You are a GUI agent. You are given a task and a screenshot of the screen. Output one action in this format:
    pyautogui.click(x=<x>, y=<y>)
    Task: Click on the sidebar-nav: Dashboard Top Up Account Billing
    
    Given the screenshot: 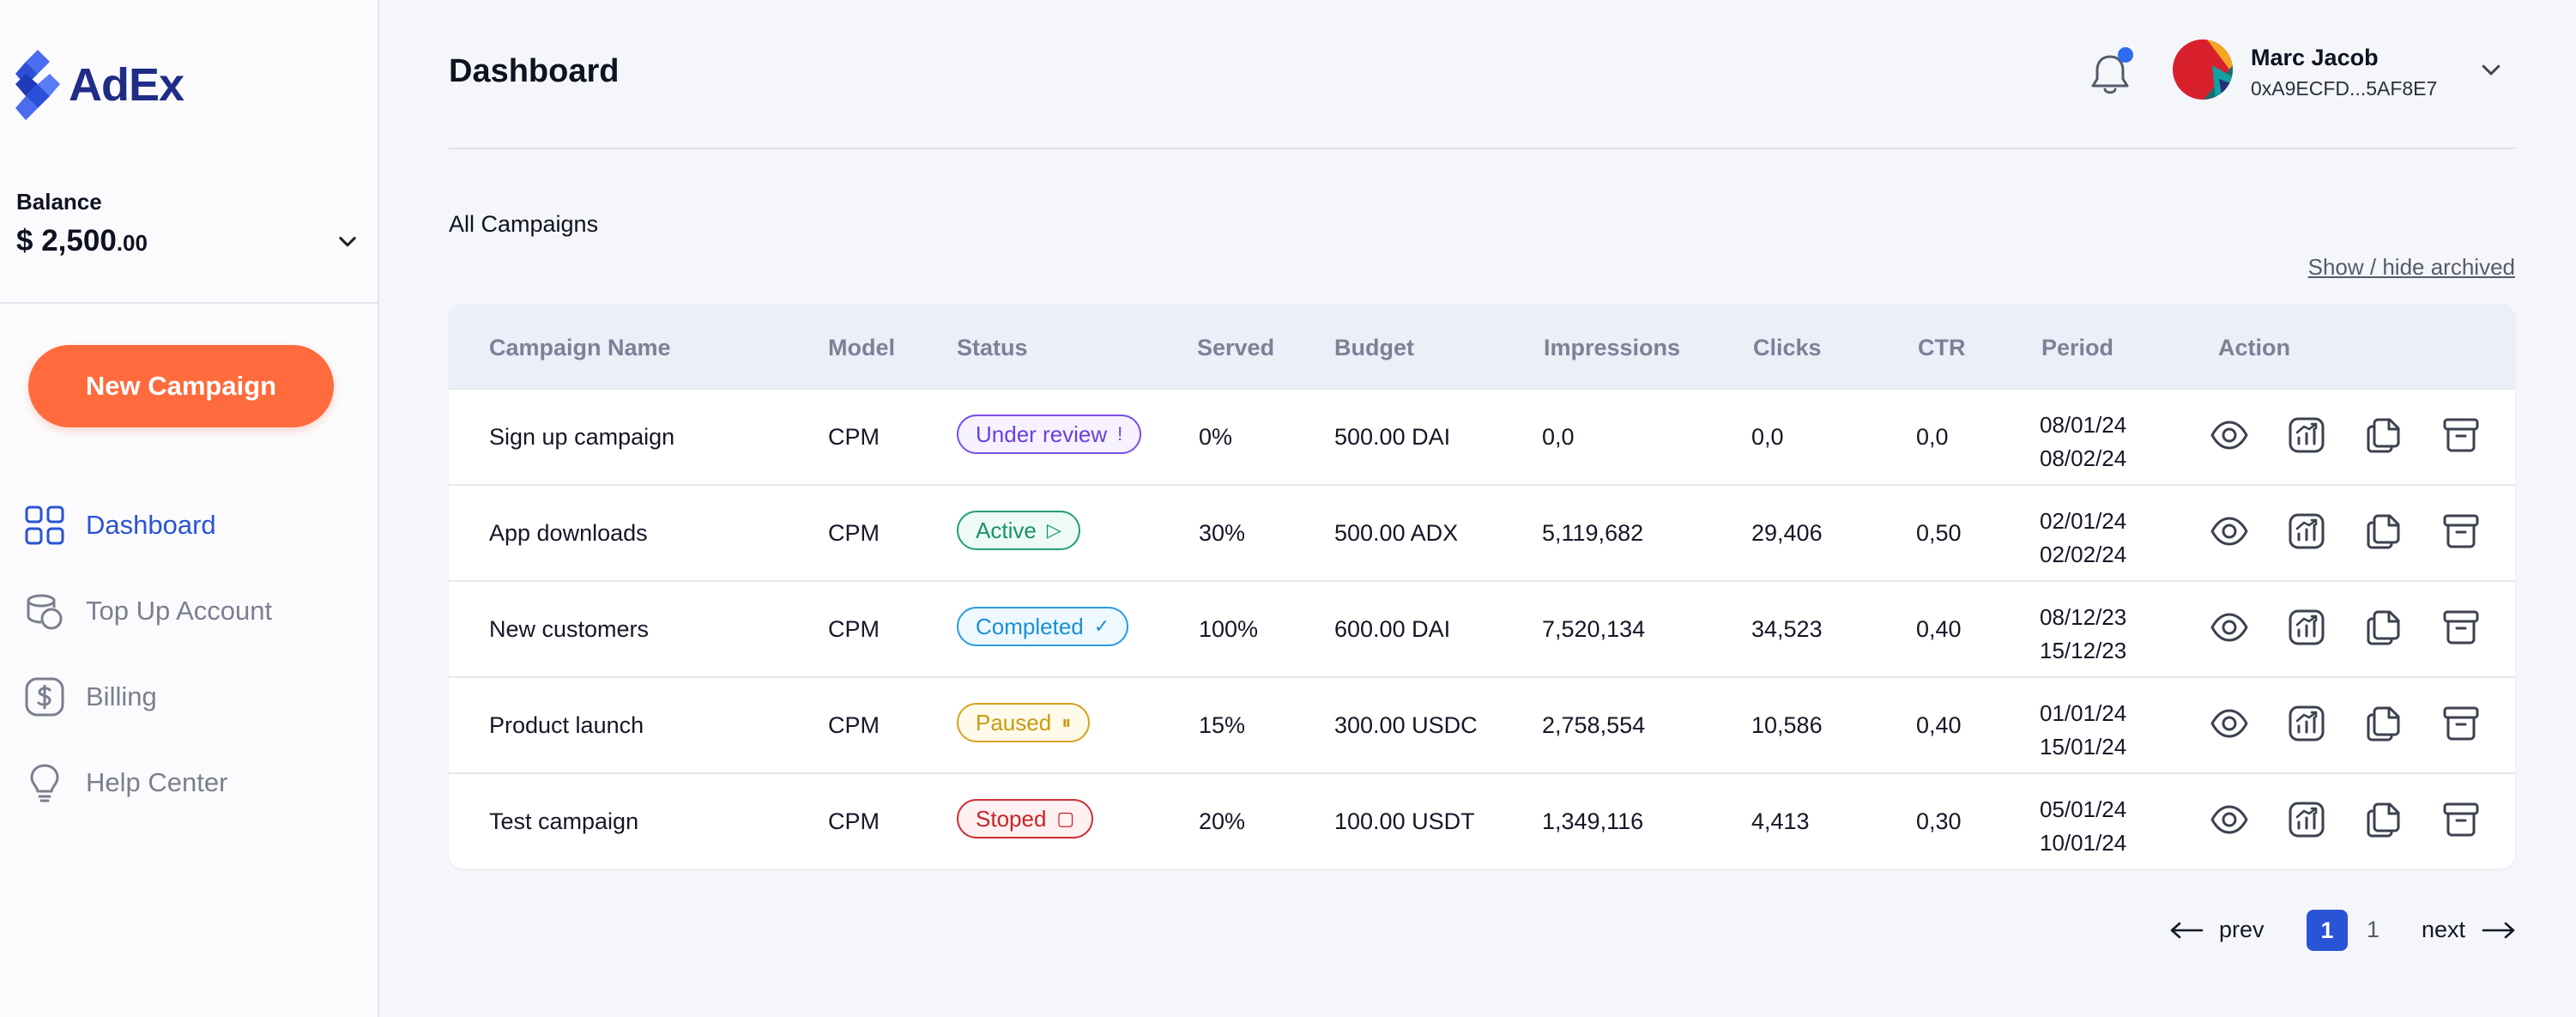 What is the action you would take?
    pyautogui.click(x=148, y=654)
    